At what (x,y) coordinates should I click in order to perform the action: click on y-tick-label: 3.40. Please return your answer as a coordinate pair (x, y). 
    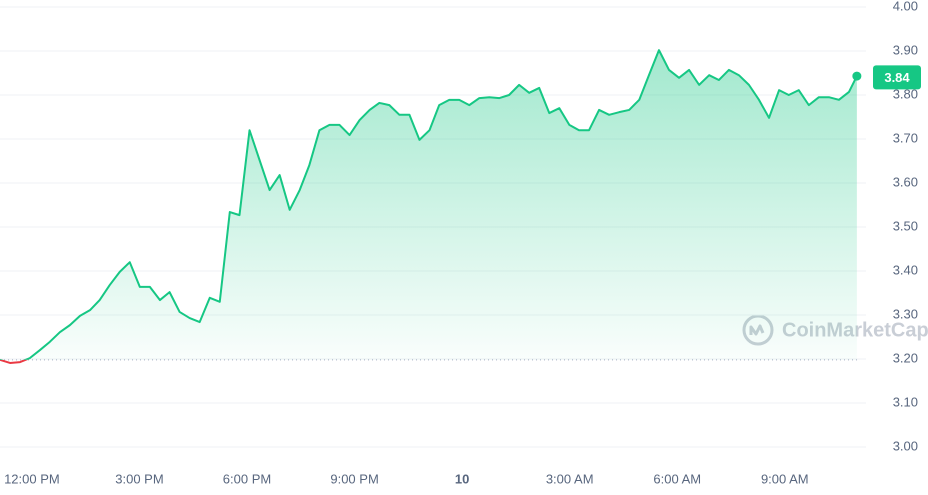
    Looking at the image, I should click on (905, 269).